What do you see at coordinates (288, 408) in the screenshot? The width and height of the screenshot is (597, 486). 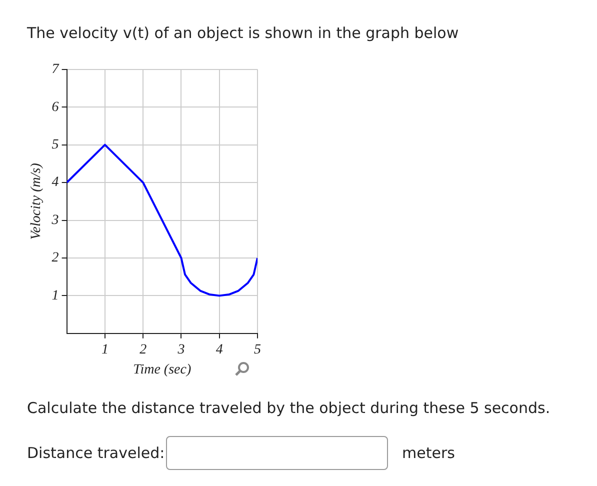 I see `text: Calculate the distance traveled by the object during these 5 seconds.` at bounding box center [288, 408].